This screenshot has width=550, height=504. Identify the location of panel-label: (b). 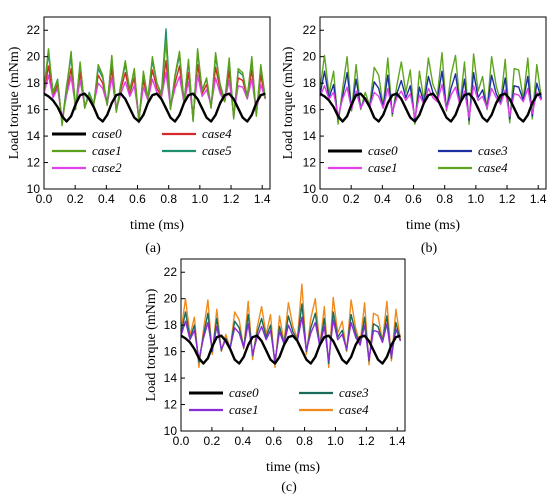
(429, 248).